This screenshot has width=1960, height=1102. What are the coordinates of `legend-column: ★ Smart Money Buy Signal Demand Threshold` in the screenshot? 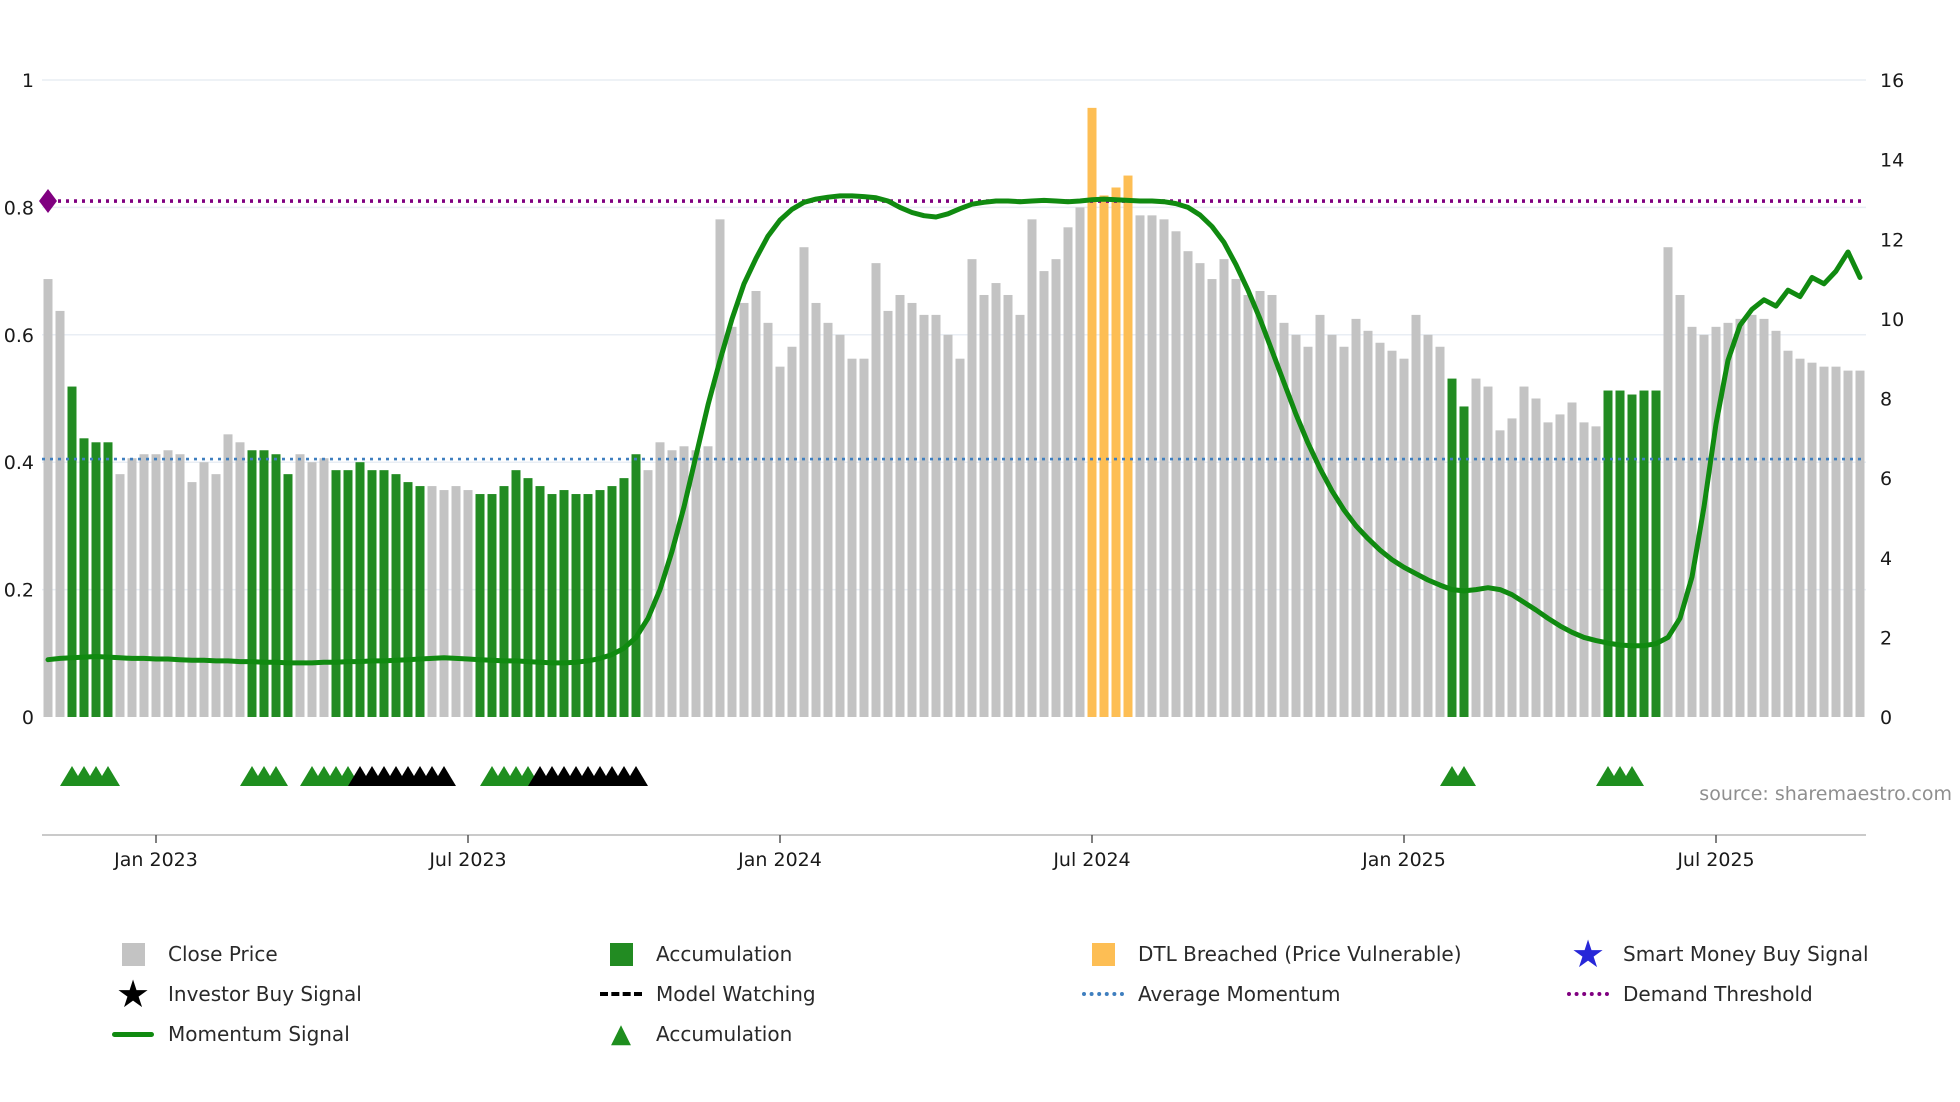 It's located at (1717, 974).